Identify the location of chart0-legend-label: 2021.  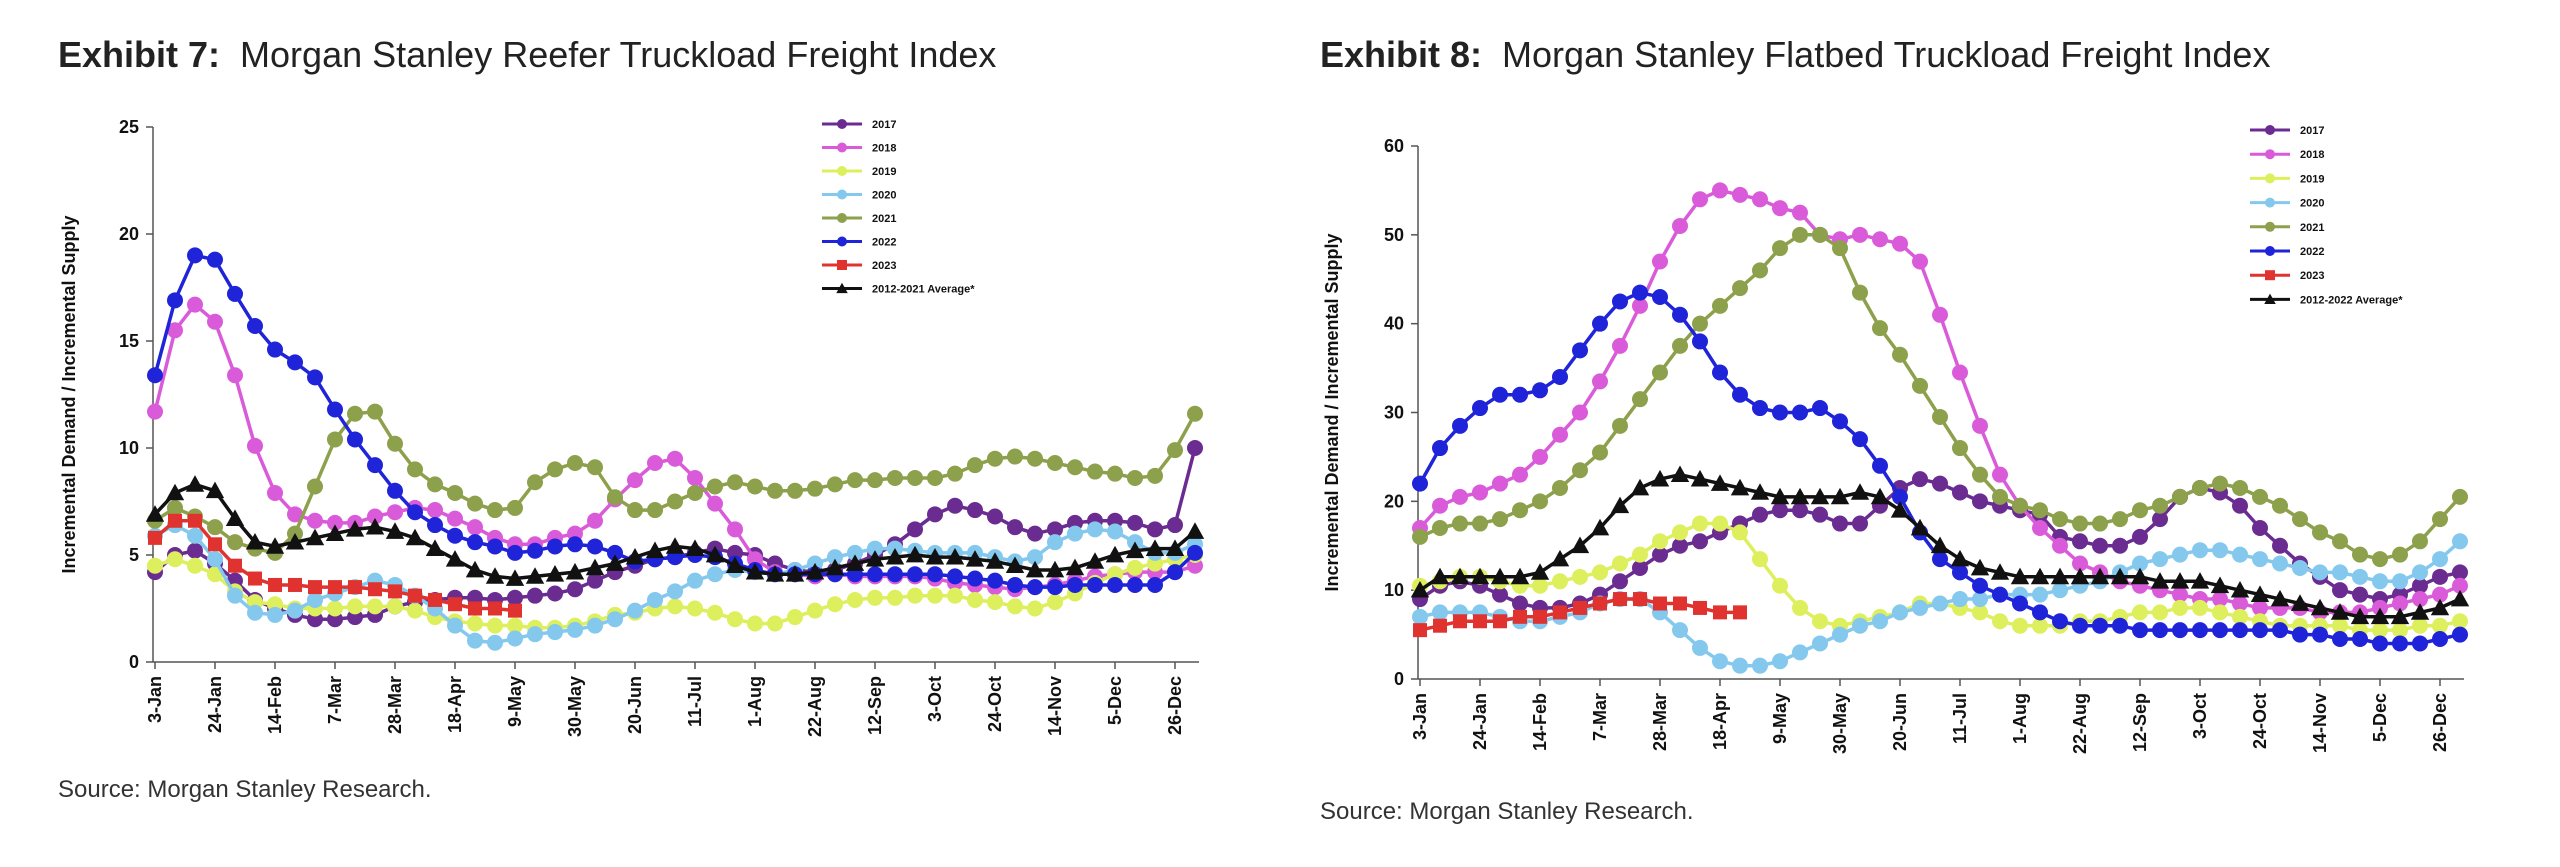
(884, 219).